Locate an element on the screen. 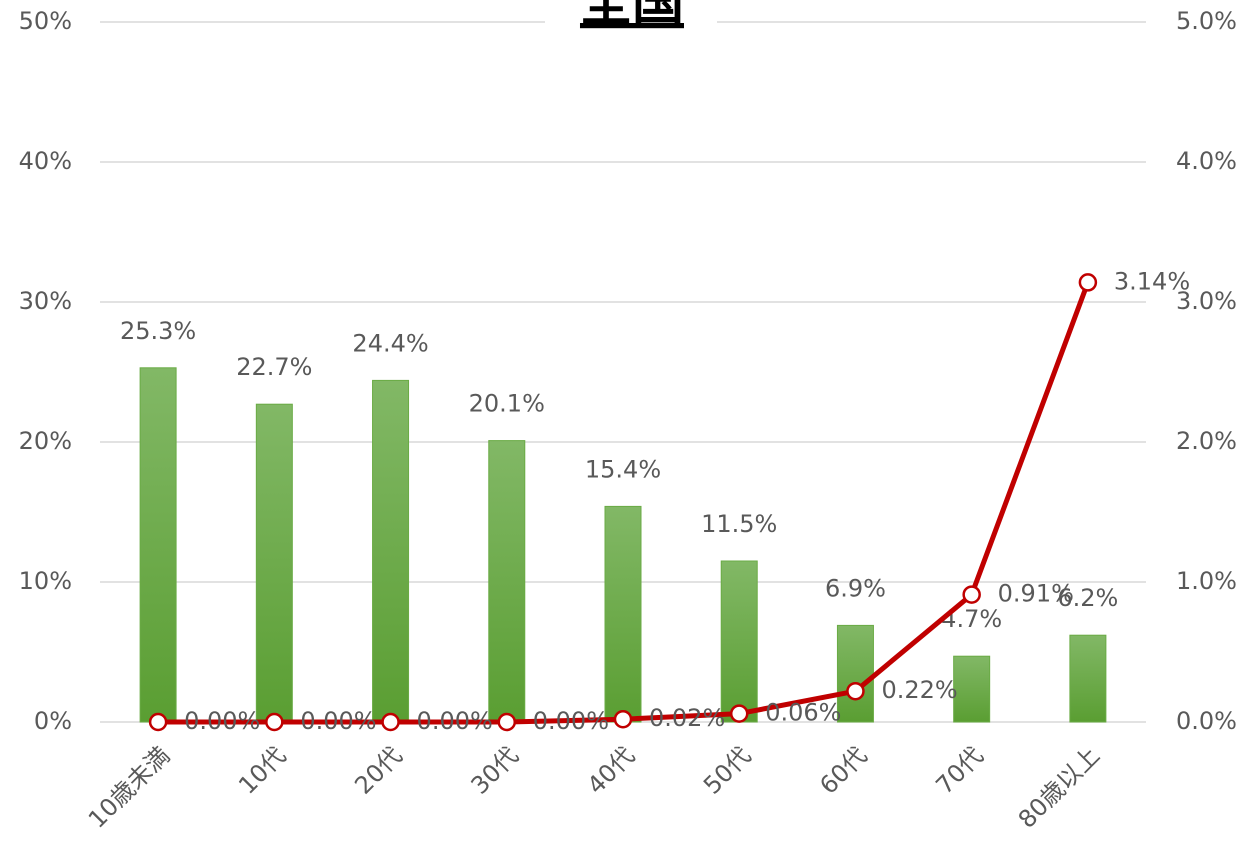 The height and width of the screenshot is (855, 1246). y2-tick-label: 5.0% is located at coordinates (1206, 21).